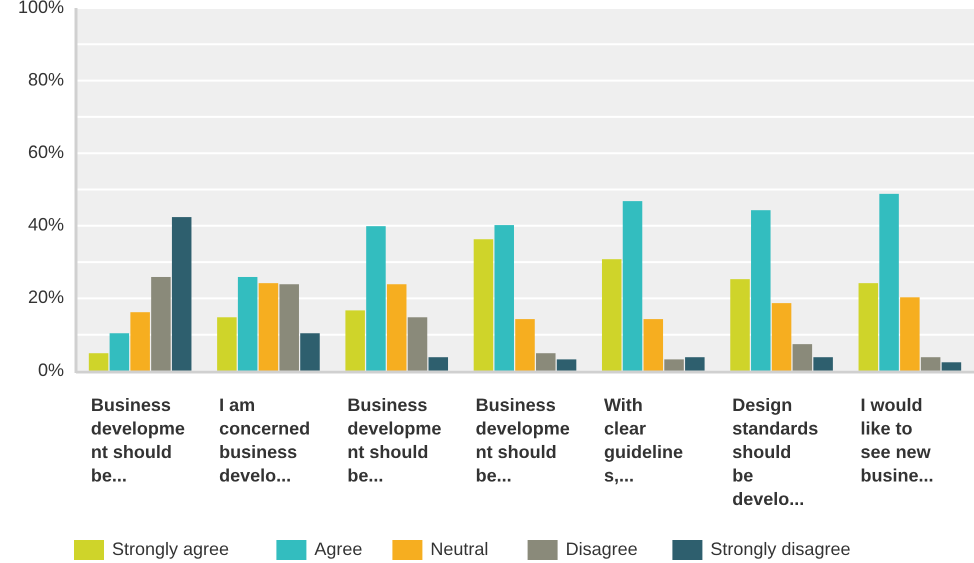 The height and width of the screenshot is (563, 974). I want to click on y-tick-label: 60%, so click(46, 152).